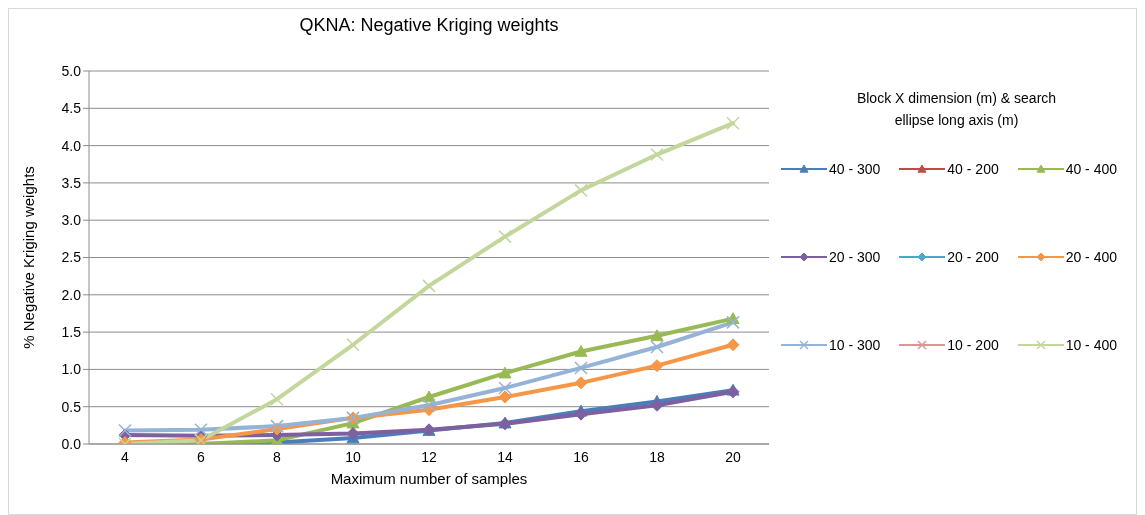 Image resolution: width=1145 pixels, height=515 pixels. I want to click on x-tick-label: 6, so click(201, 456).